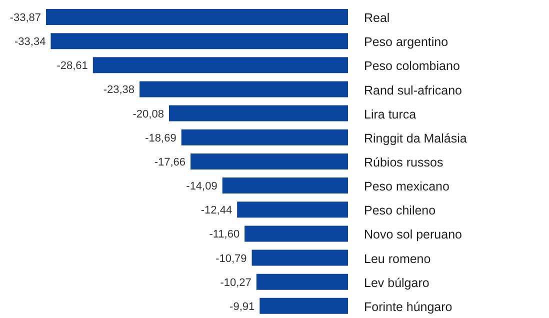 This screenshot has height=318, width=549. I want to click on data-label: -10,79, so click(231, 258).